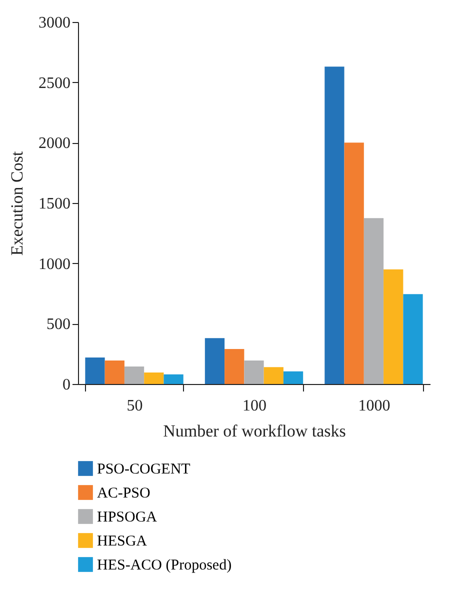 This screenshot has width=460, height=605. Describe the element at coordinates (54, 204) in the screenshot. I see `y-tick-label: 1500` at that location.